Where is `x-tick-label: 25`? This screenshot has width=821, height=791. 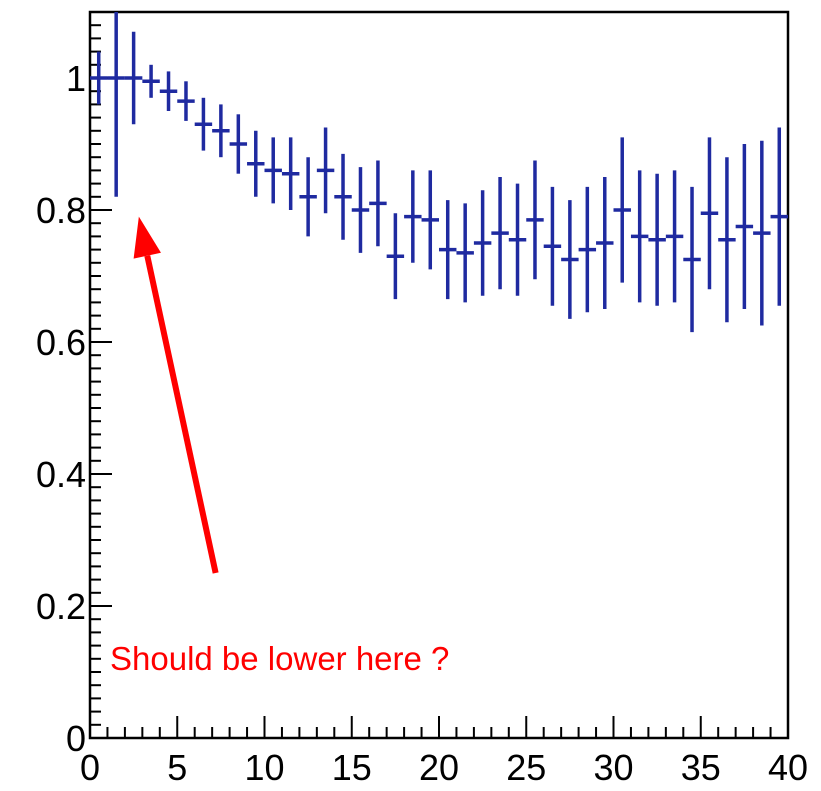 x-tick-label: 25 is located at coordinates (526, 767).